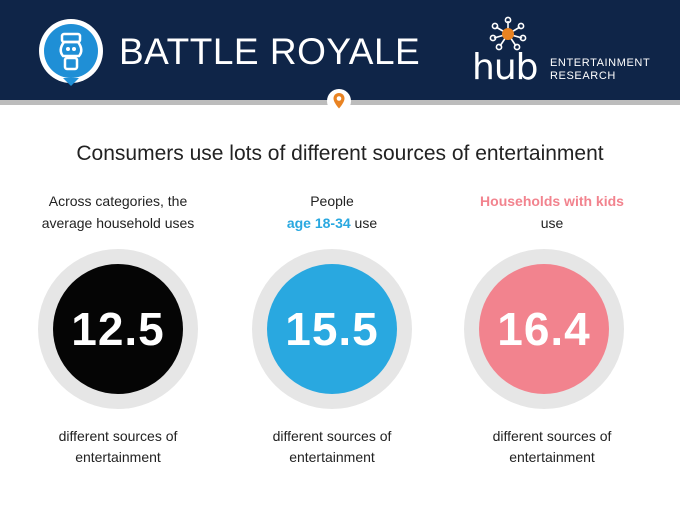 This screenshot has width=680, height=509. I want to click on hub-logo-subtitle: ENTERTAINMENT RESEARCH, so click(600, 70).